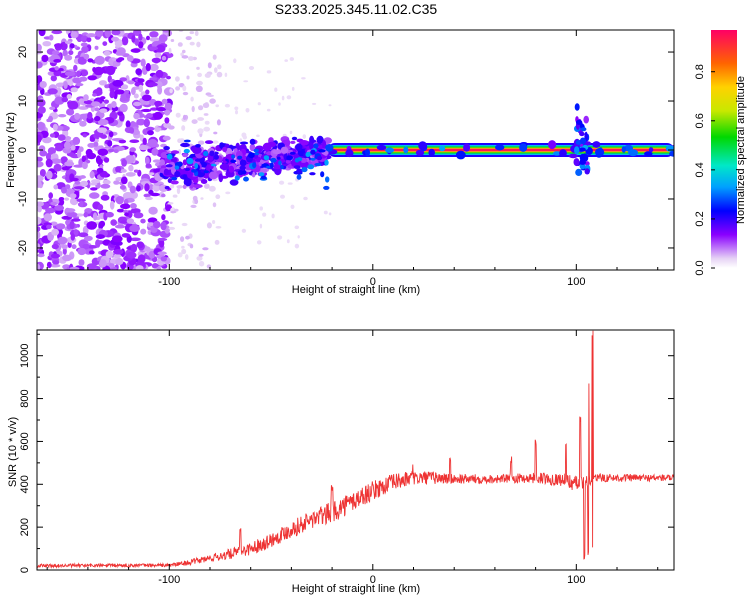  I want to click on x-tick-label: 0, so click(373, 282).